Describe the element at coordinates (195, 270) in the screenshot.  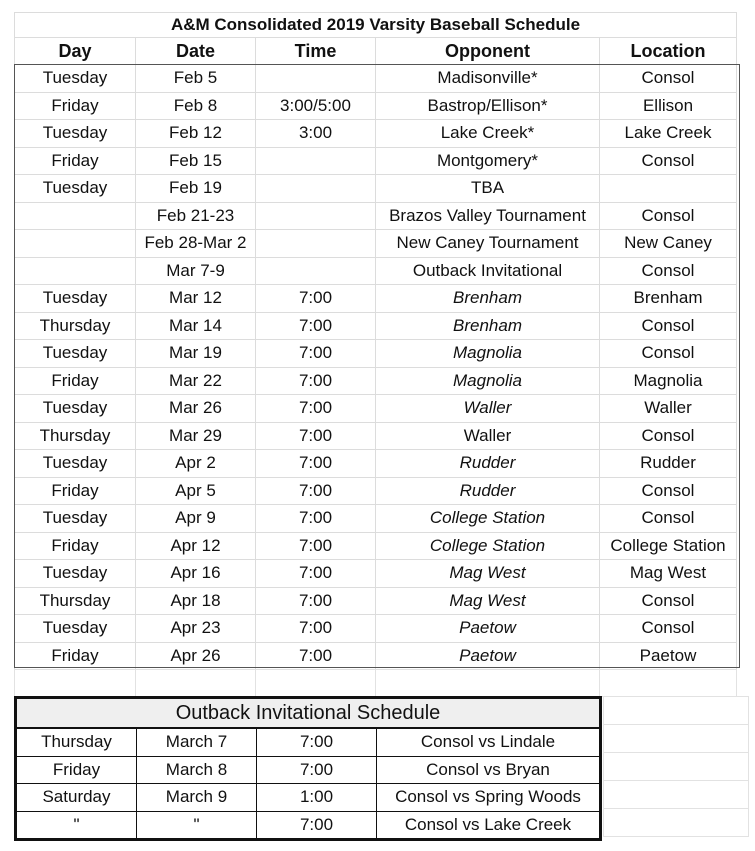
I see `date-cell: Mar 7-9` at that location.